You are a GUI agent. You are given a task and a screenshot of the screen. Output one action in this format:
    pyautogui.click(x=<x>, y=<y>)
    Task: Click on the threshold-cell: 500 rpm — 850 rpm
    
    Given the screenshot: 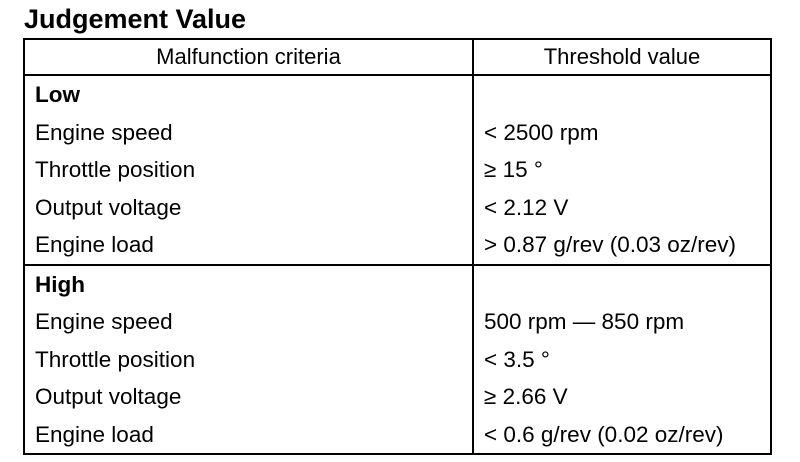 What is the action you would take?
    pyautogui.click(x=584, y=321)
    